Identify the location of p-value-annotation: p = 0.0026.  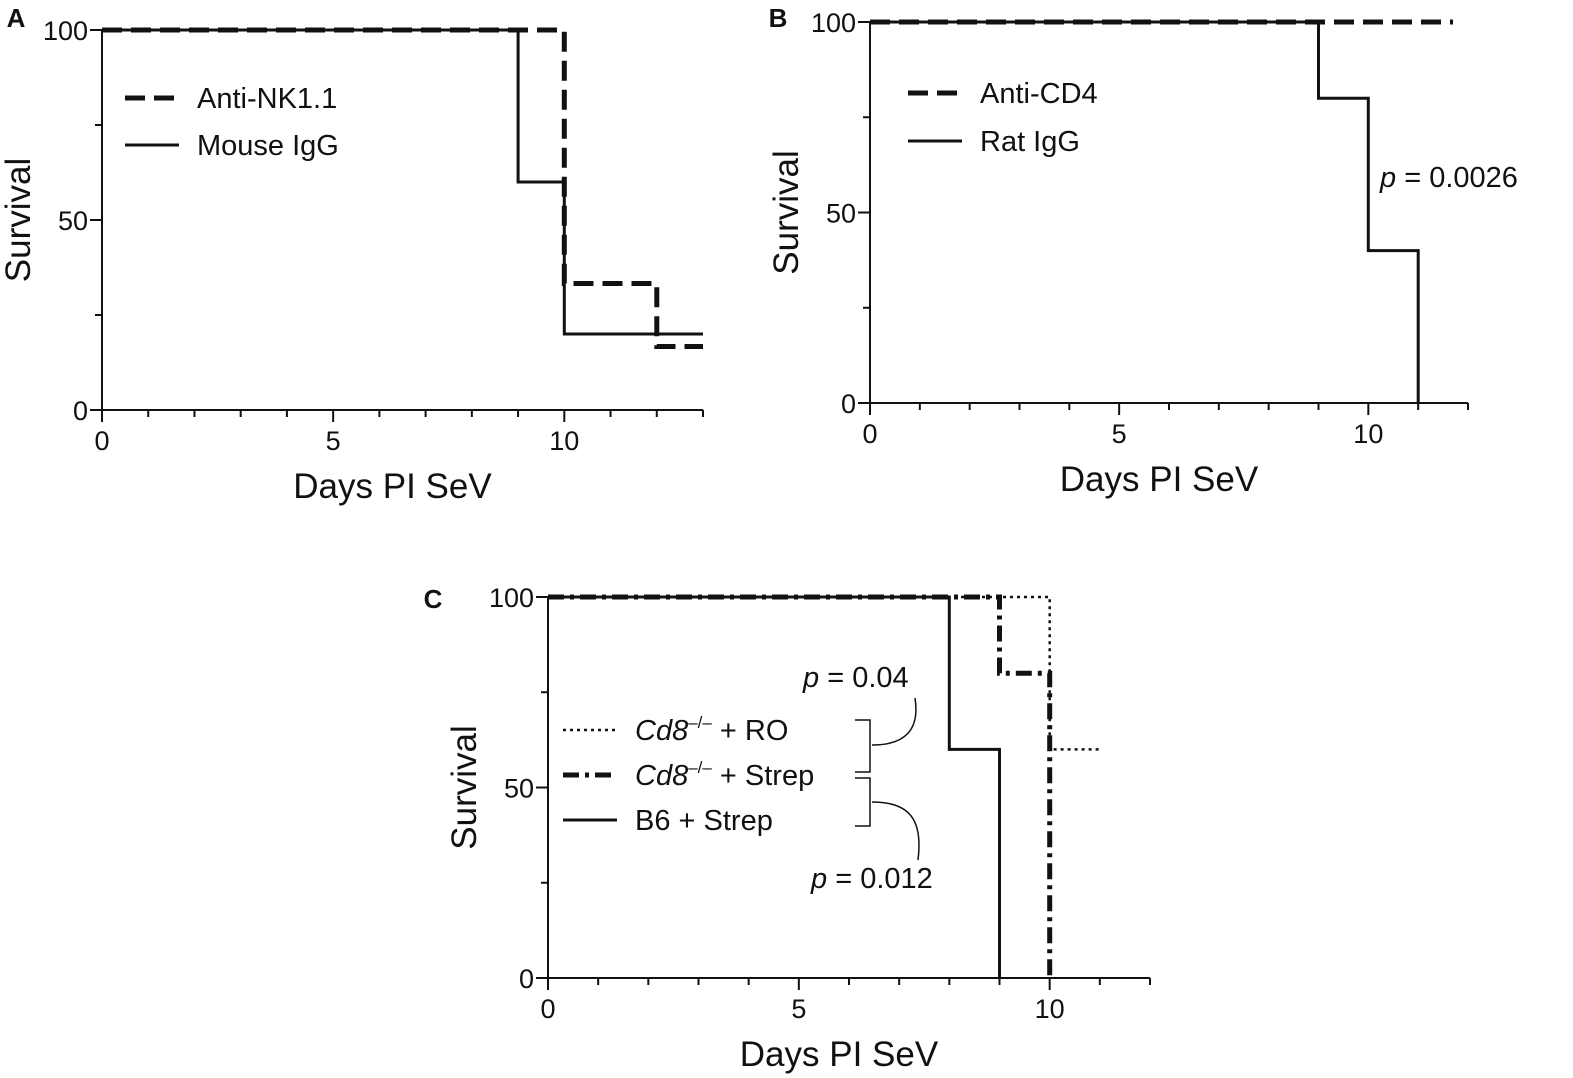
(1448, 178).